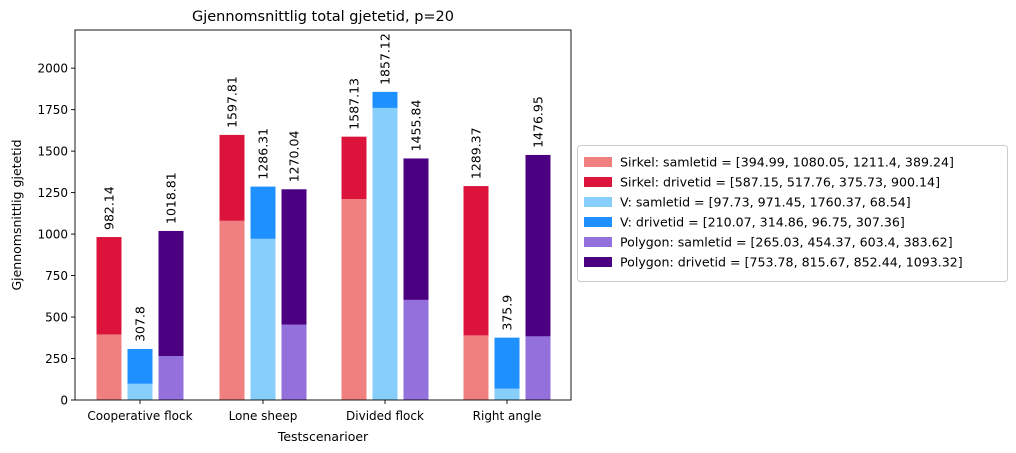  I want to click on bar-total-label: 1587.13, so click(354, 104).